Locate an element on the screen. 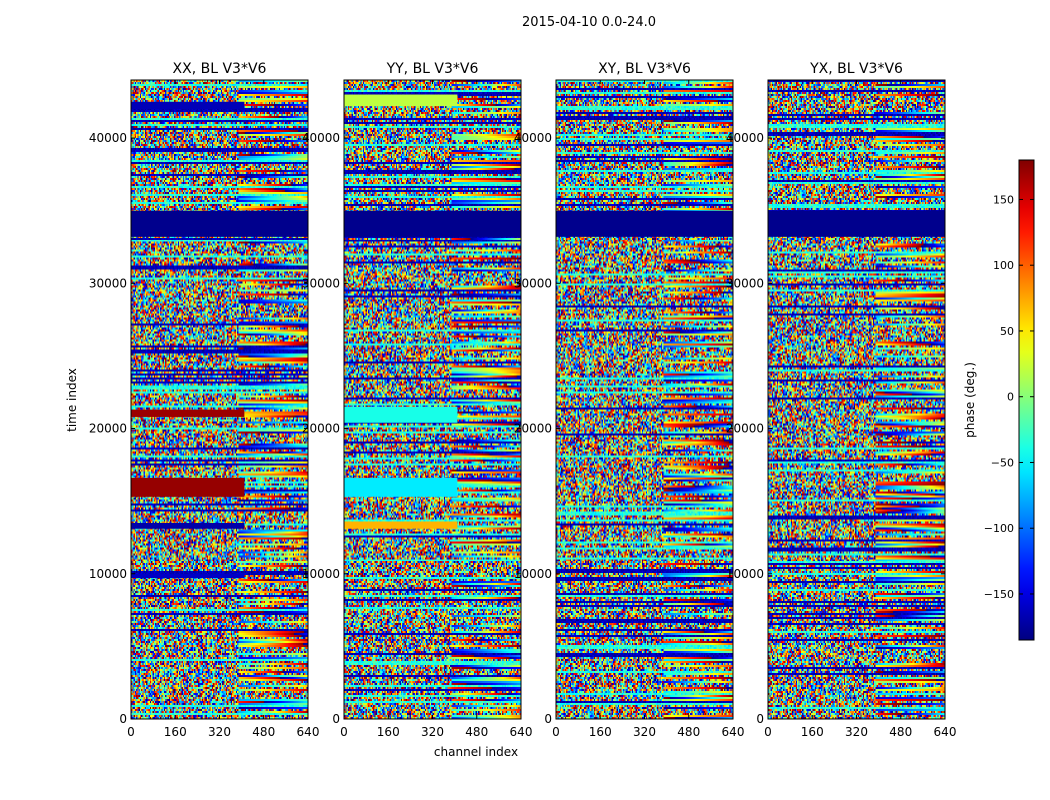  panel-title: YY, BL V3*V6 is located at coordinates (432, 69).